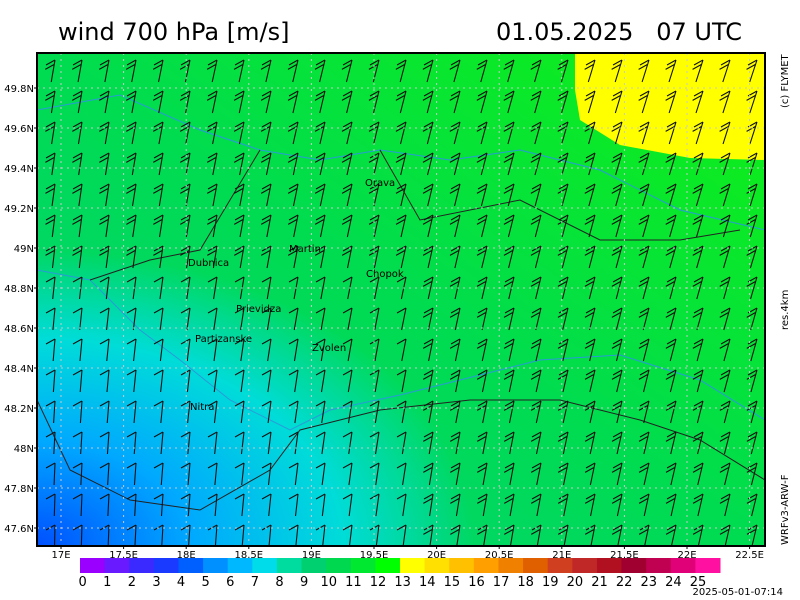 This screenshot has height=600, width=800. Describe the element at coordinates (19, 89) in the screenshot. I see `lat-tick-label: 49.8N` at that location.